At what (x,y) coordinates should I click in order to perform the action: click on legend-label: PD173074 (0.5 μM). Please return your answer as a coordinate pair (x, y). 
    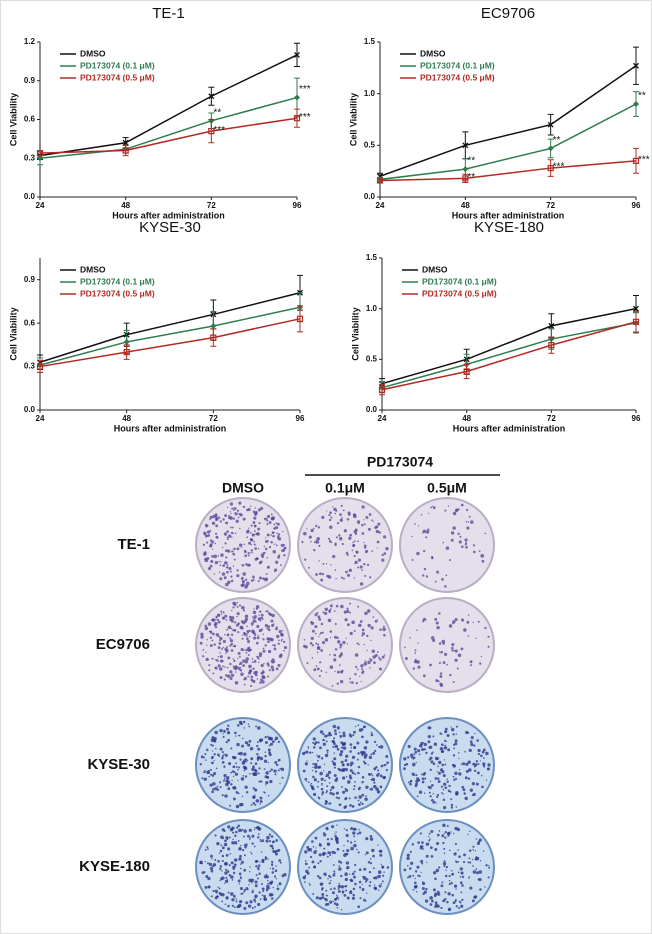
    Looking at the image, I should click on (117, 77).